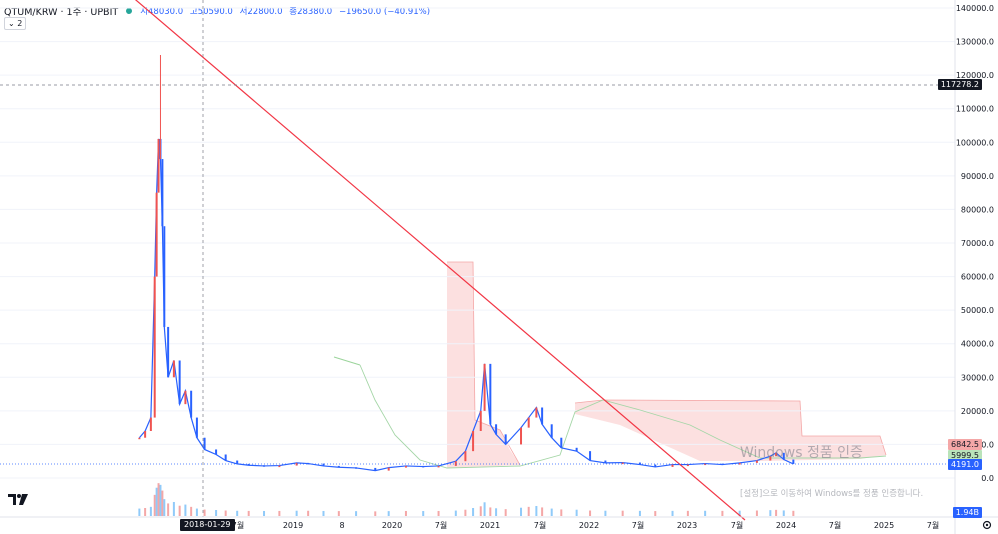  I want to click on cloud-segment, so click(730, 430).